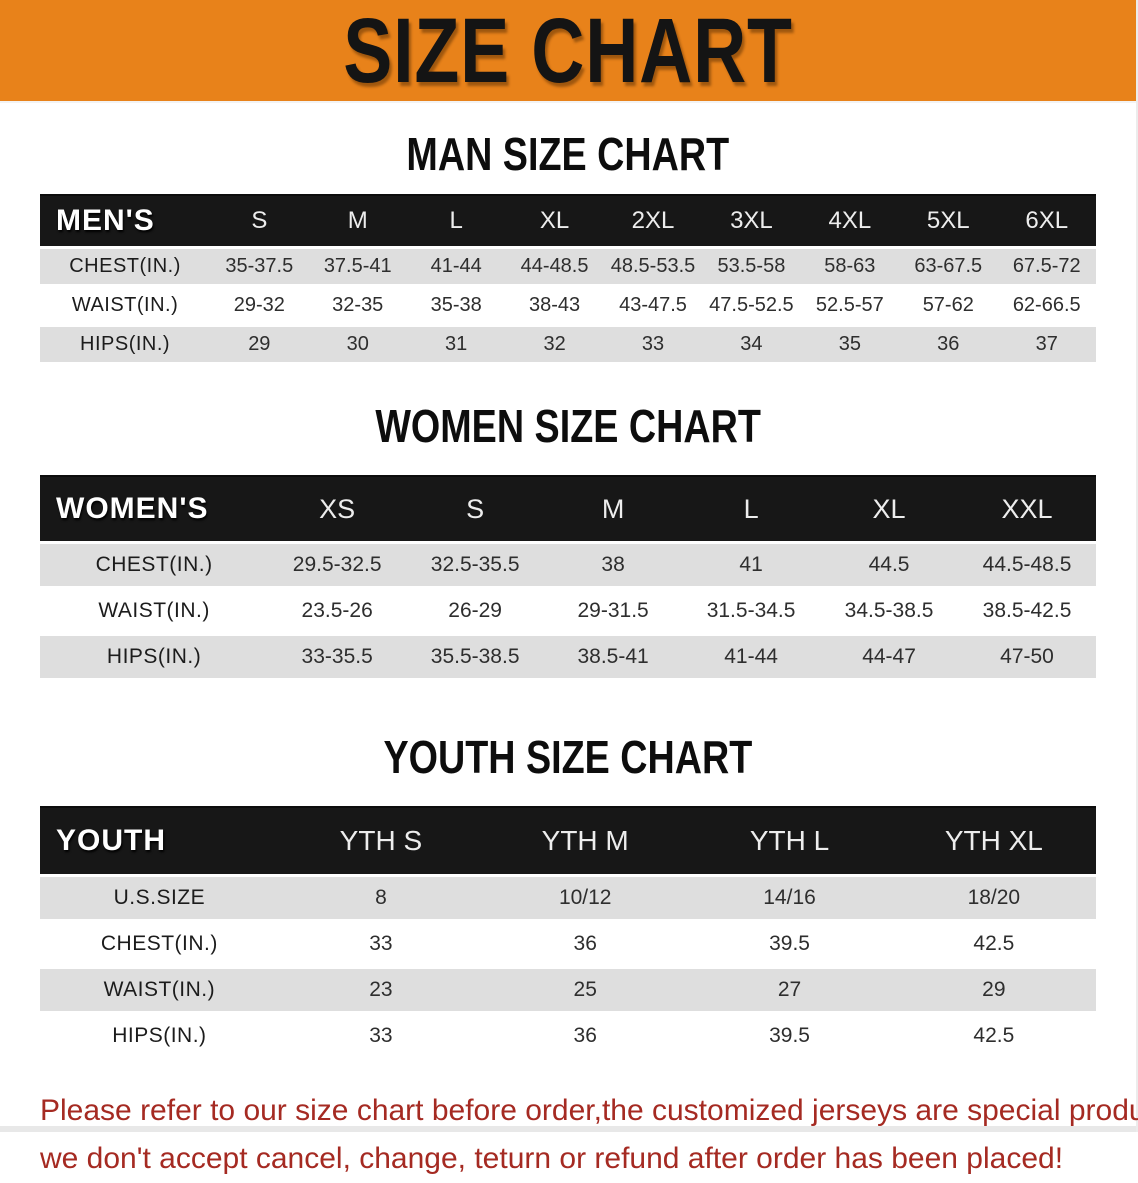 This screenshot has width=1138, height=1183. I want to click on size-column-header: YTH L, so click(789, 841).